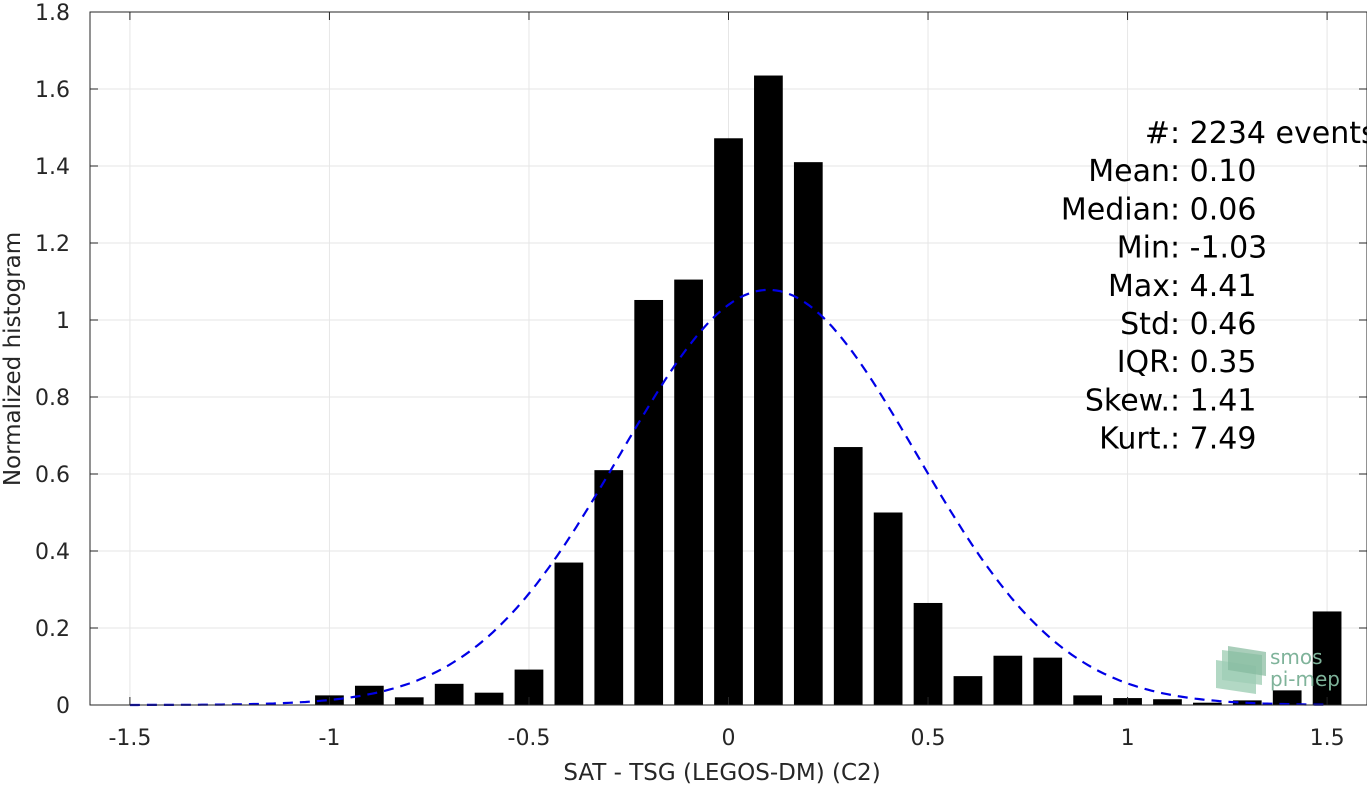 The height and width of the screenshot is (785, 1367). What do you see at coordinates (1268, 133) in the screenshot?
I see `stat-value-0: : 2234 events` at bounding box center [1268, 133].